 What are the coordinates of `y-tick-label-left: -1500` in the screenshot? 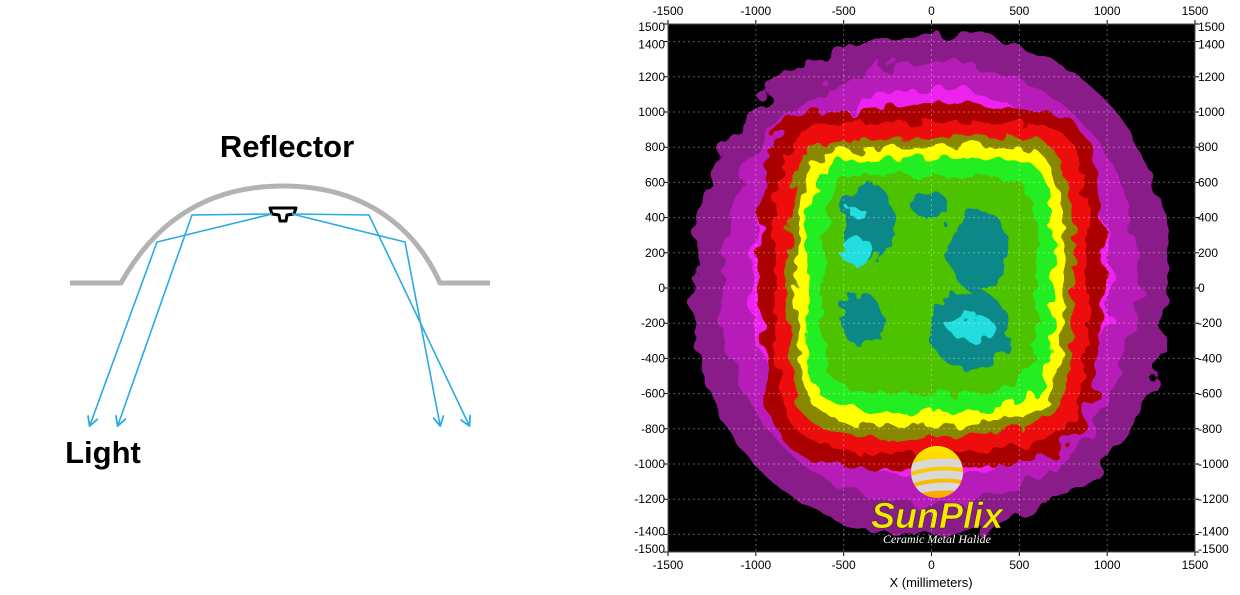 It's located at (649, 549).